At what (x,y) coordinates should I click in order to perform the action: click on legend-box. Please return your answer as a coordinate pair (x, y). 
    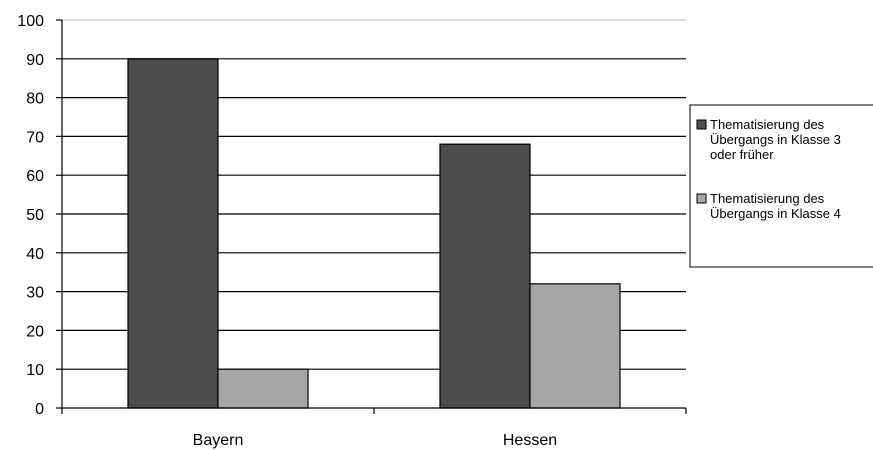
    Looking at the image, I should click on (781, 186).